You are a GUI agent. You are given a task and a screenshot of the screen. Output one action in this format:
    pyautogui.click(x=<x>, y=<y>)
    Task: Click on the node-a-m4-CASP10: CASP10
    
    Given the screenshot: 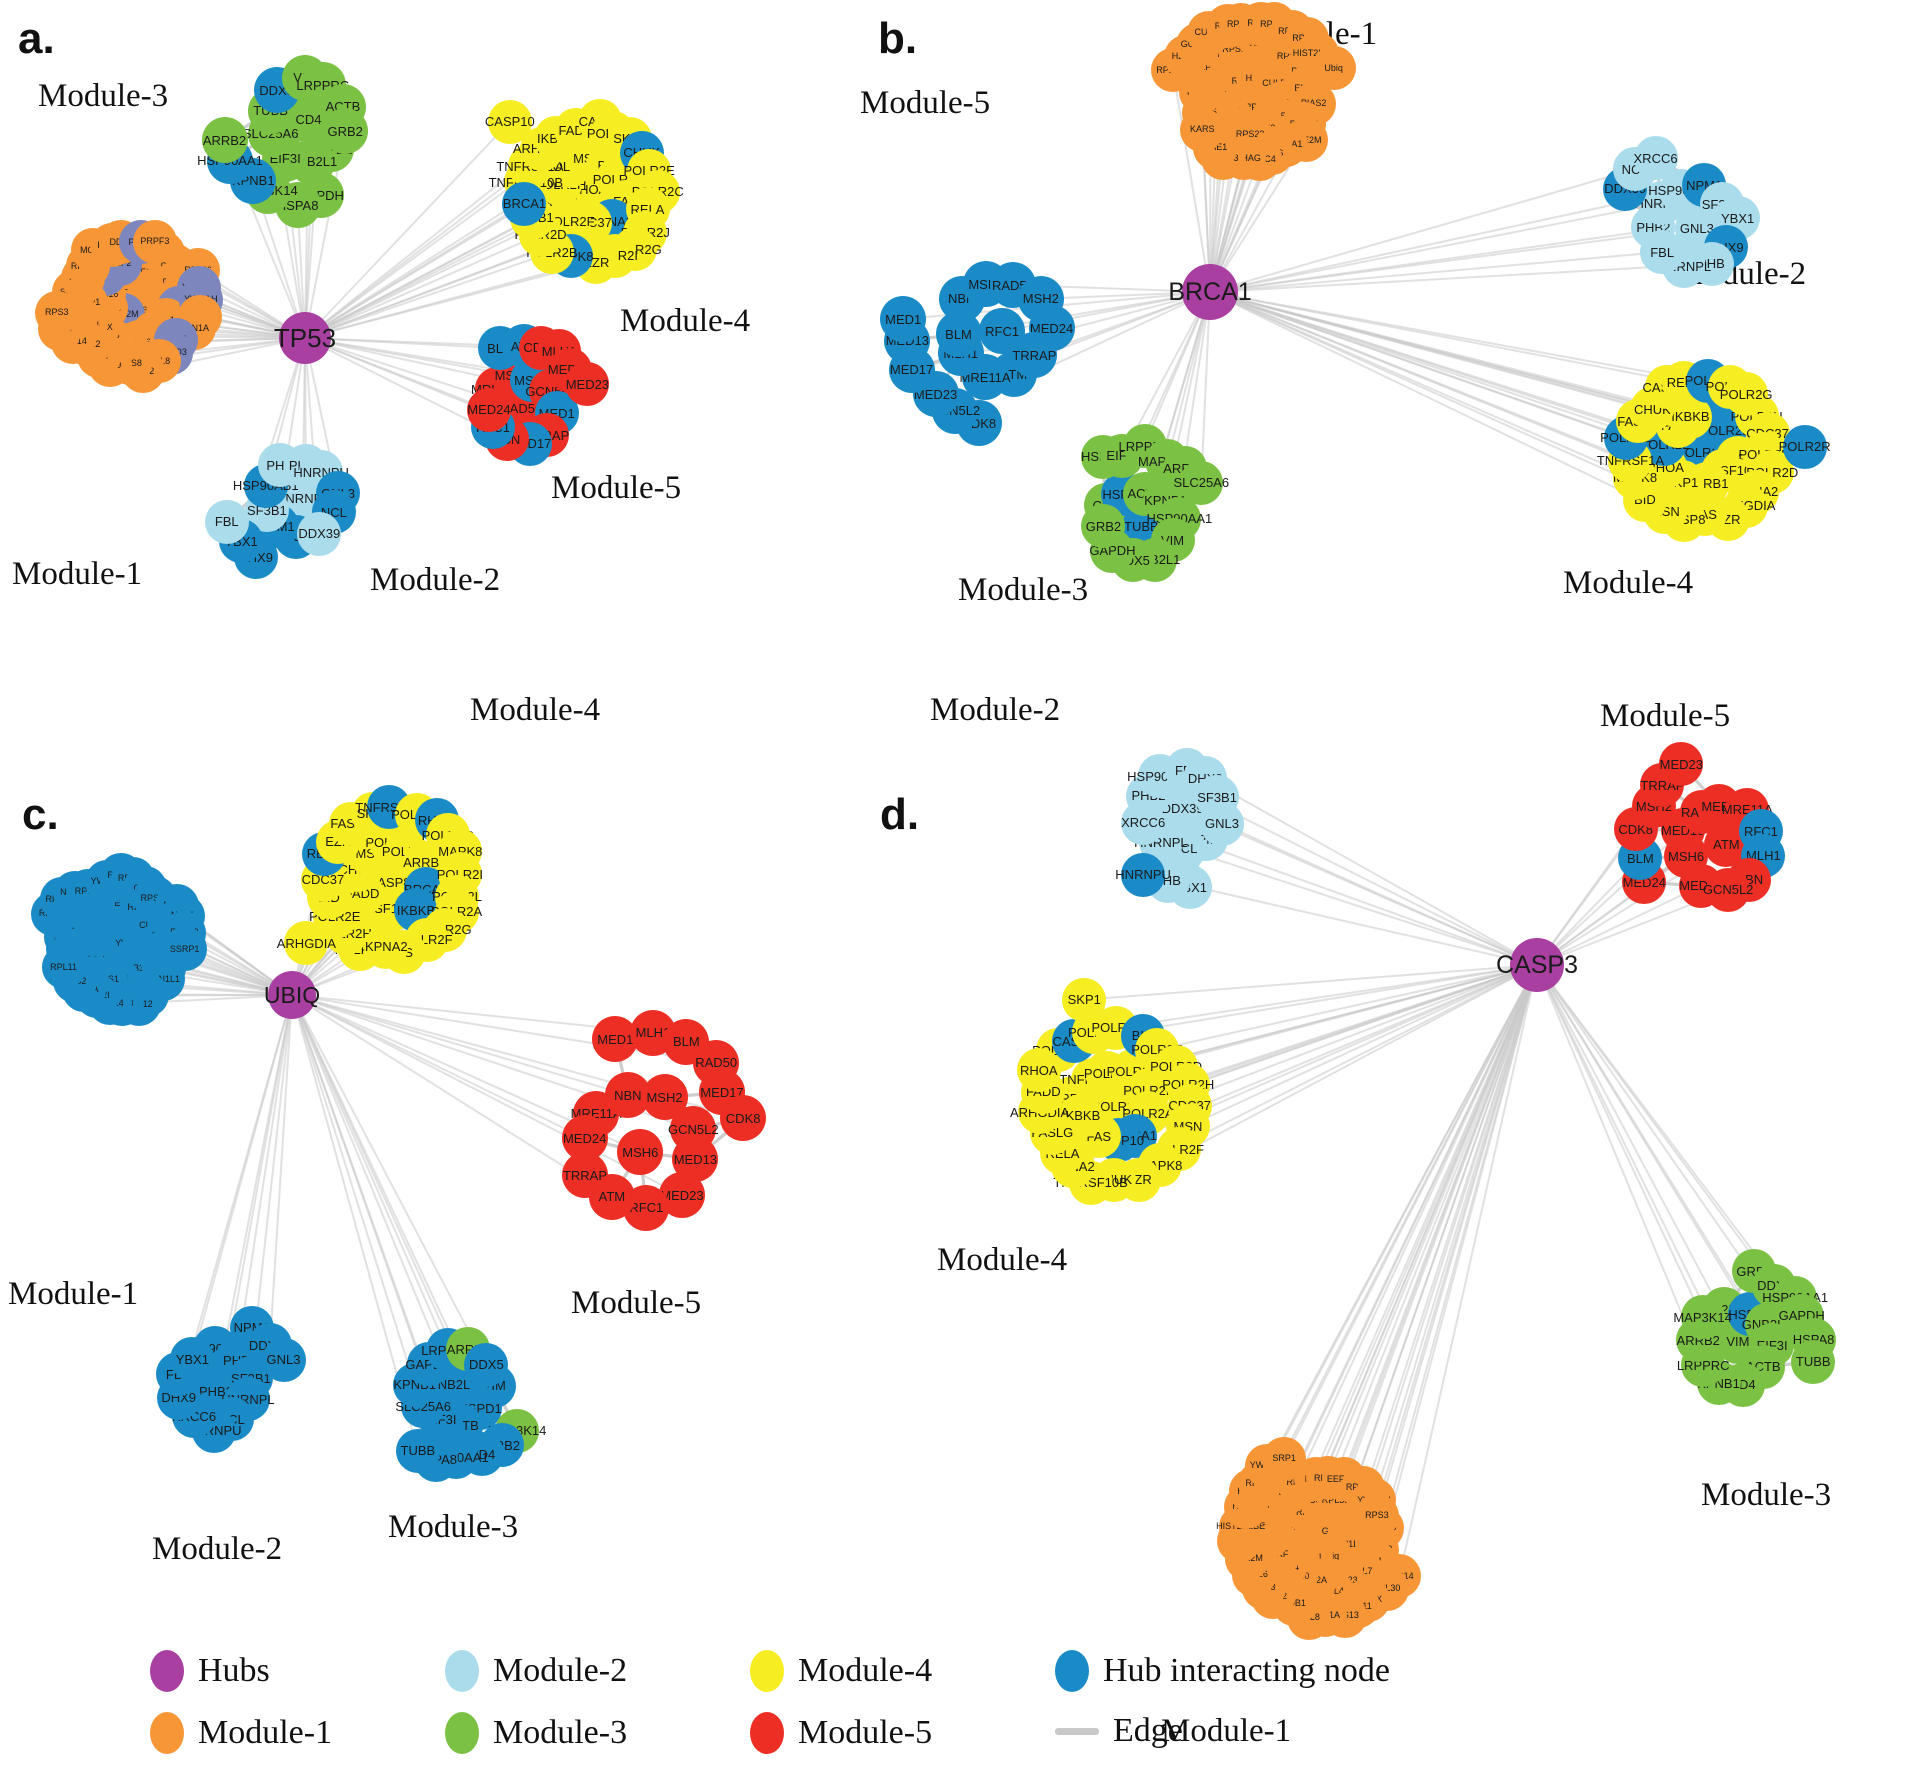 What is the action you would take?
    pyautogui.click(x=510, y=121)
    